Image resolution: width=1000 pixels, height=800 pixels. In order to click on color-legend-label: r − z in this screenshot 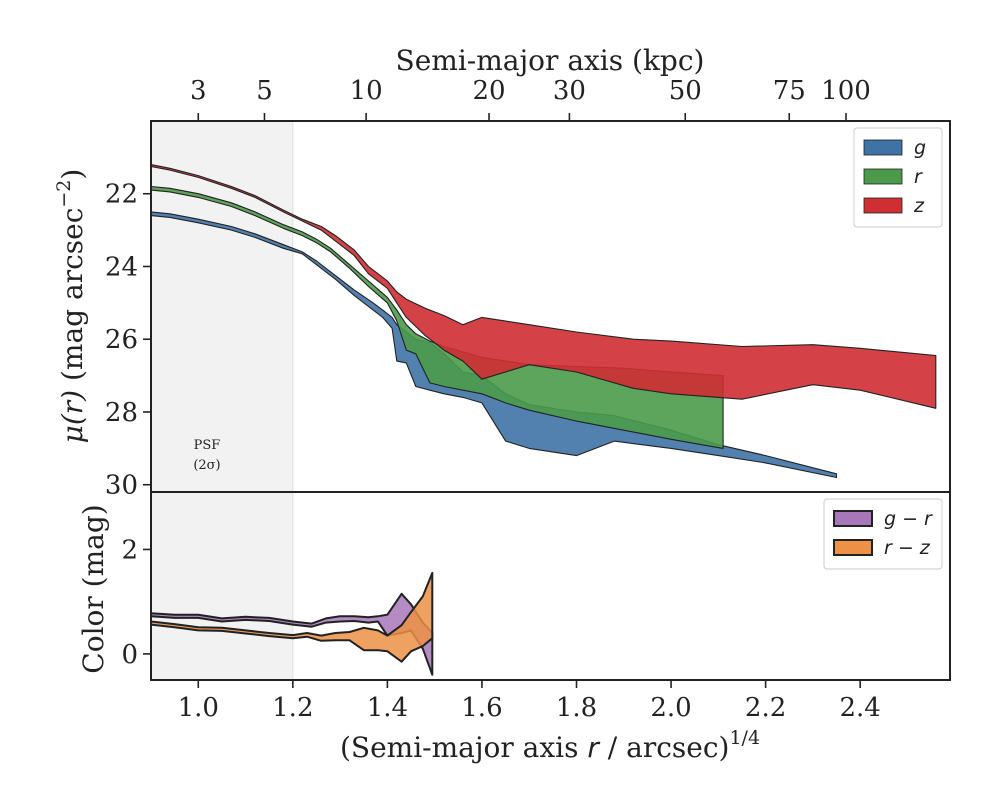, I will do `click(907, 548)`.